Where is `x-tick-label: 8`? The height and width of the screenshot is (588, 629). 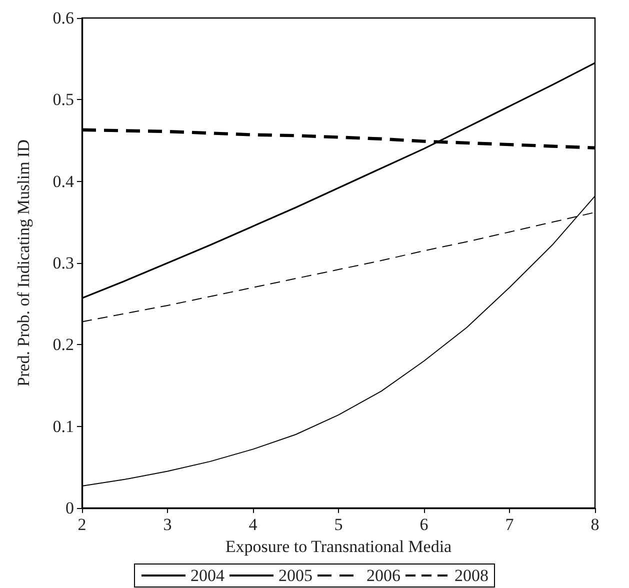 x-tick-label: 8 is located at coordinates (595, 524).